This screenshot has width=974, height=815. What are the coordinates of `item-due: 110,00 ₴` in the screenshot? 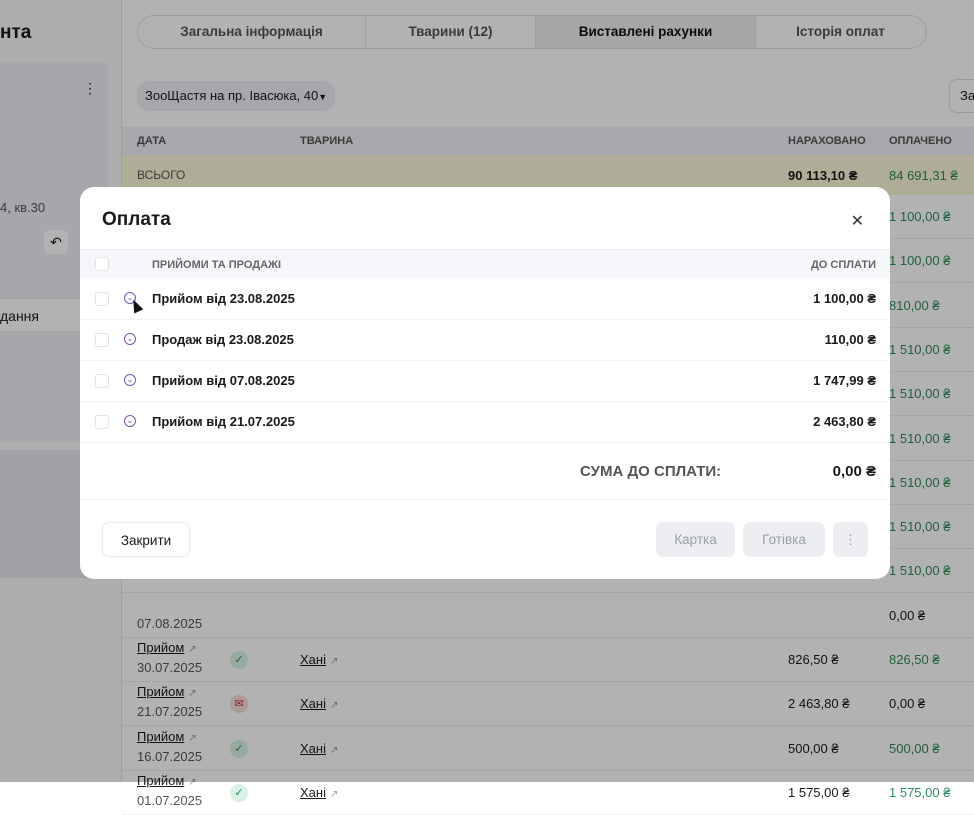 It's located at (850, 339).